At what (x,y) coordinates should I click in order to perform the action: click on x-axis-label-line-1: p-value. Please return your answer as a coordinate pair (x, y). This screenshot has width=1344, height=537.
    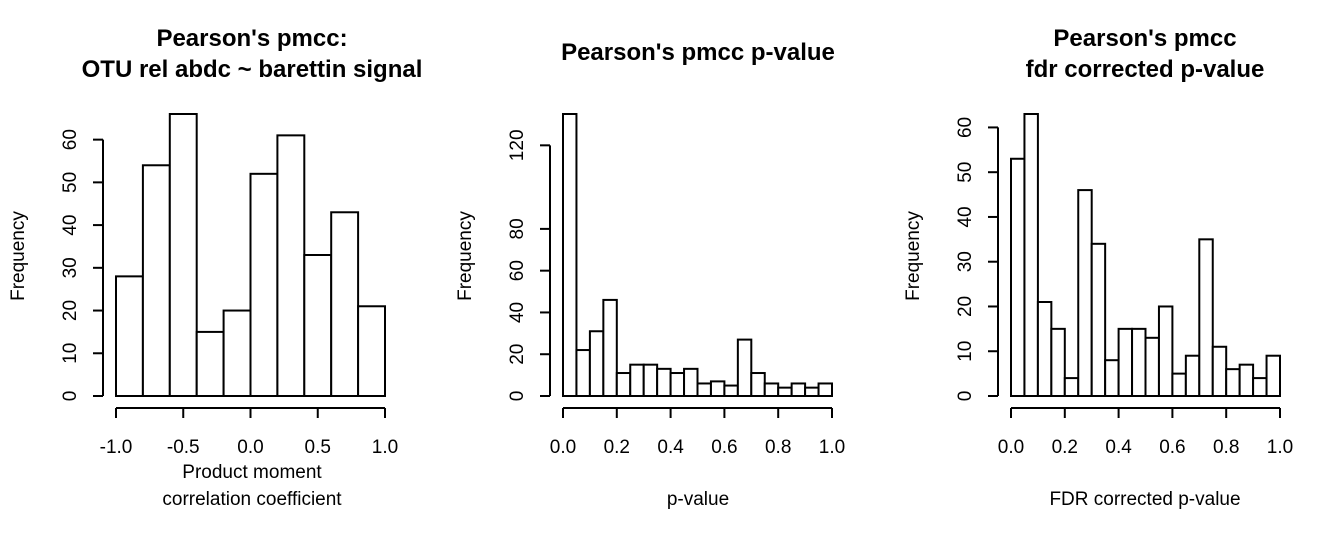
    Looking at the image, I should click on (698, 499).